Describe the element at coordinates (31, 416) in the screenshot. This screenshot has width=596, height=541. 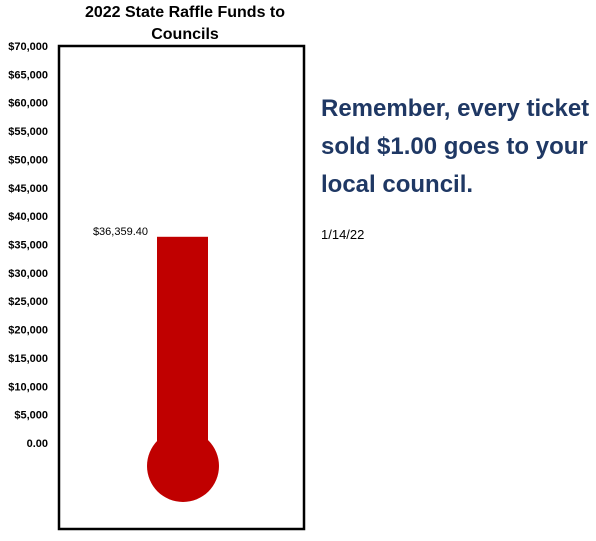
I see `y-tick-label: $5,000` at that location.